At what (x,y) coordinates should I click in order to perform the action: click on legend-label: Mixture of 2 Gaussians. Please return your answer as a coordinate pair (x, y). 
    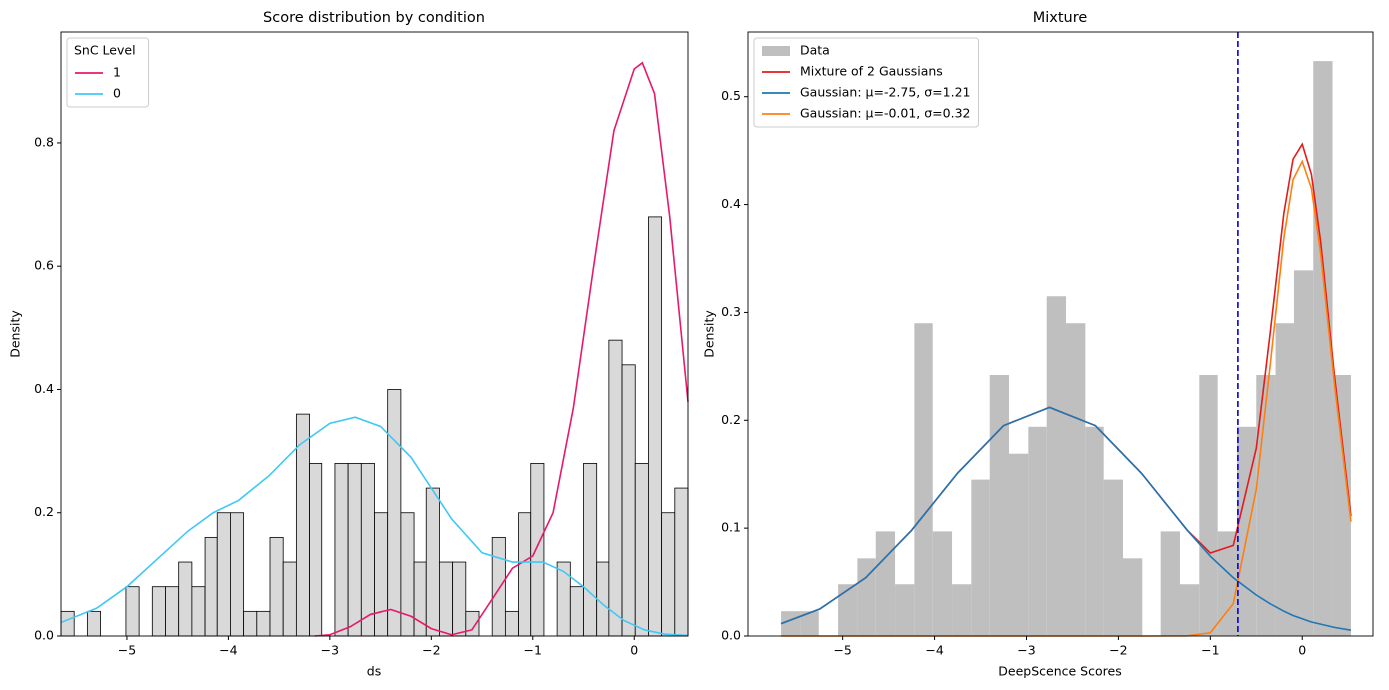
    Looking at the image, I should click on (871, 71).